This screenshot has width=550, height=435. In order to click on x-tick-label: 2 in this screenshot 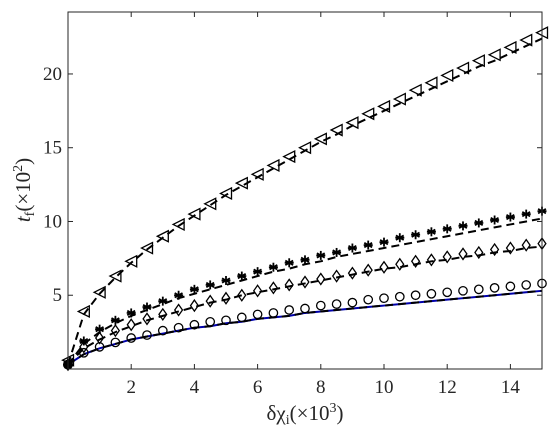, I will do `click(131, 387)`.